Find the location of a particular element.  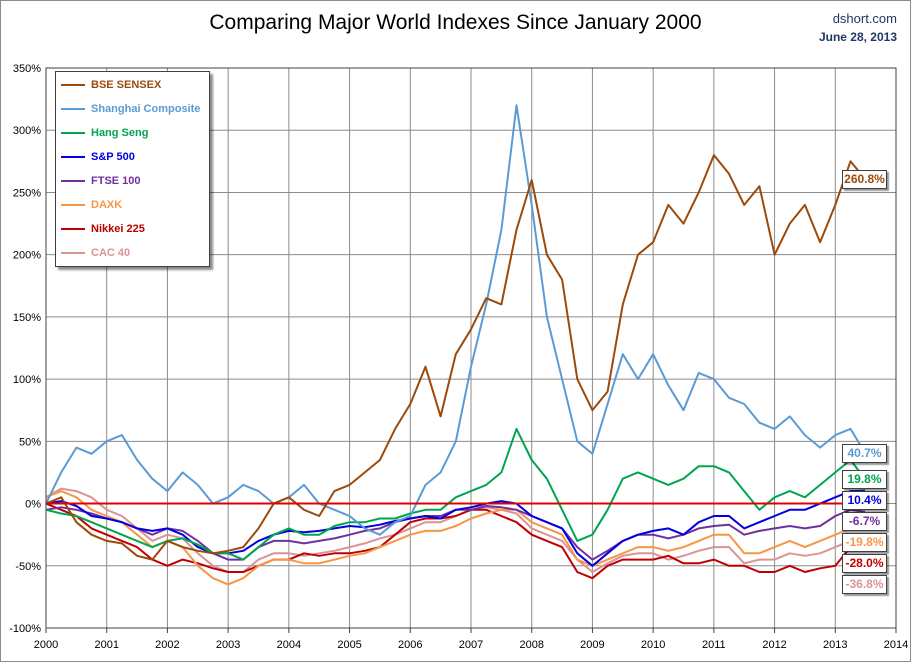

end-value-label: -36.8% is located at coordinates (864, 584).